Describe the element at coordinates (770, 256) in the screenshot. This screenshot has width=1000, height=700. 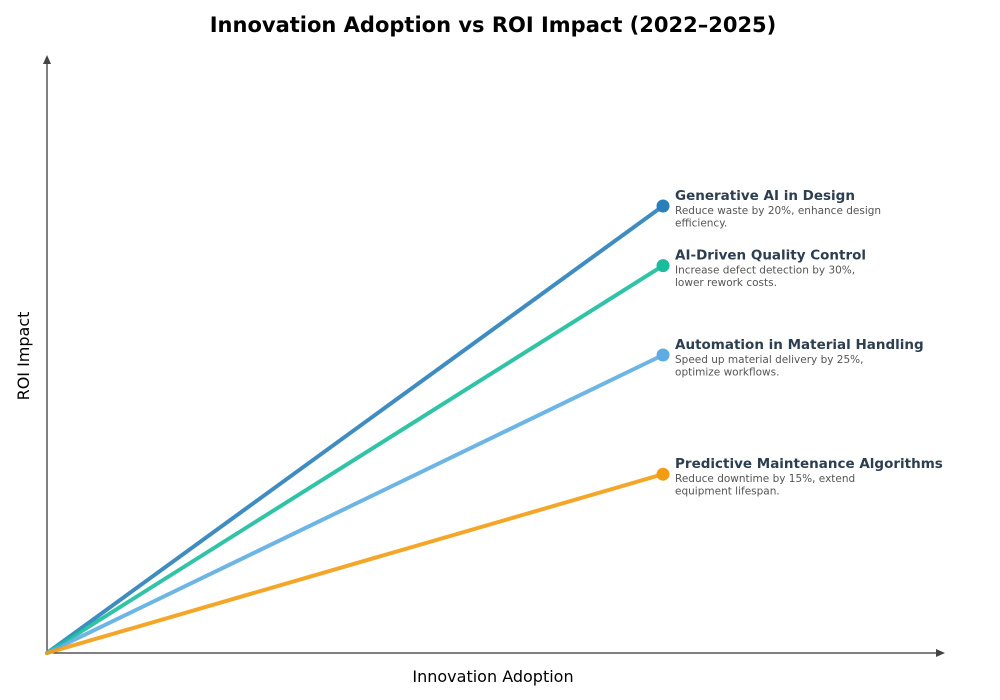
I see `series-label-1: AI-Driven Quality Control` at that location.